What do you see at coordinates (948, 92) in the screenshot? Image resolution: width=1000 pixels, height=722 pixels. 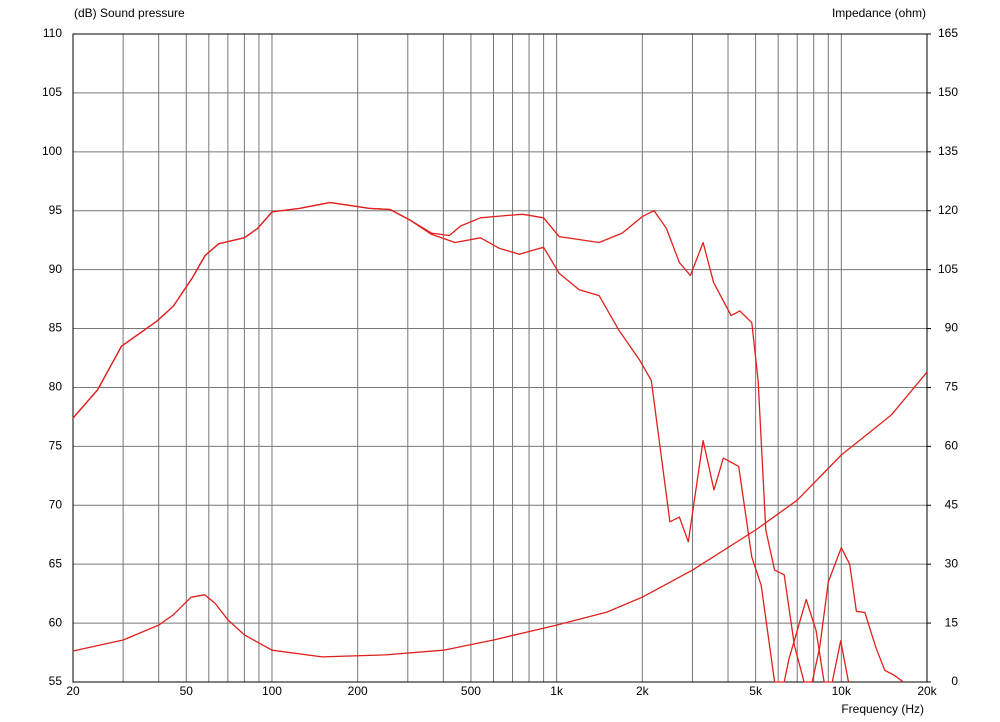 I see `y2-tick-label: 150` at bounding box center [948, 92].